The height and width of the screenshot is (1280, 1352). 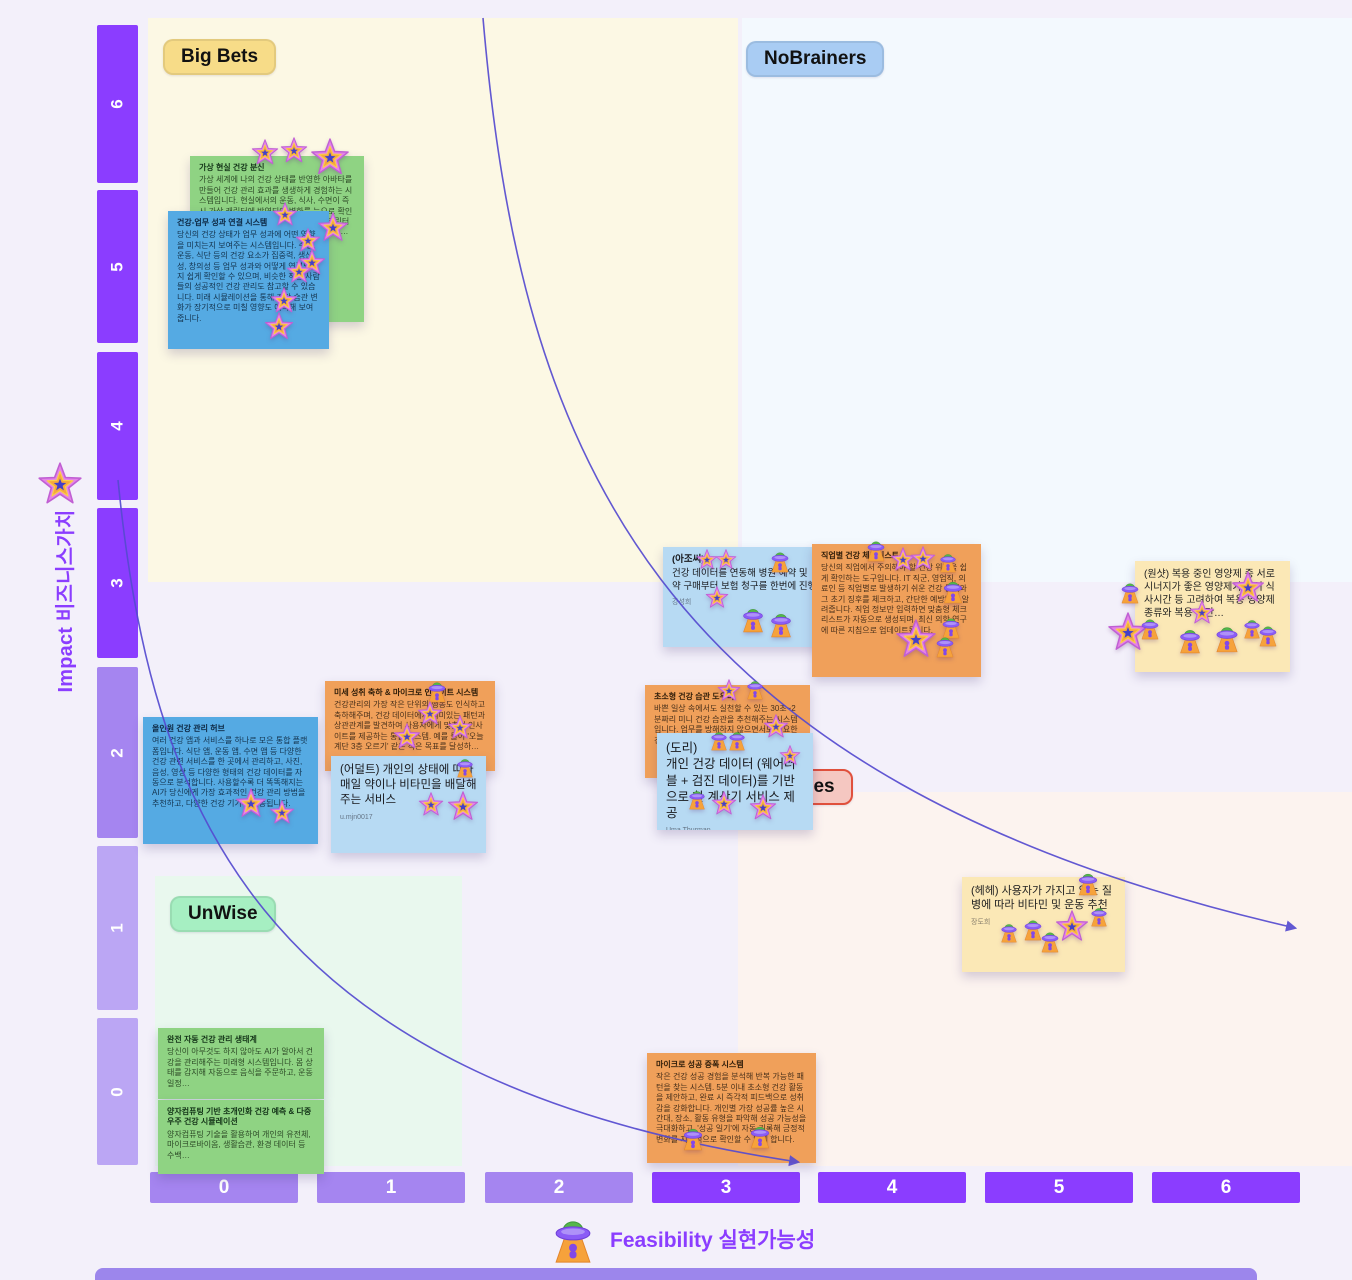 I want to click on feasibility-ufo-icon, so click(x=573, y=1242).